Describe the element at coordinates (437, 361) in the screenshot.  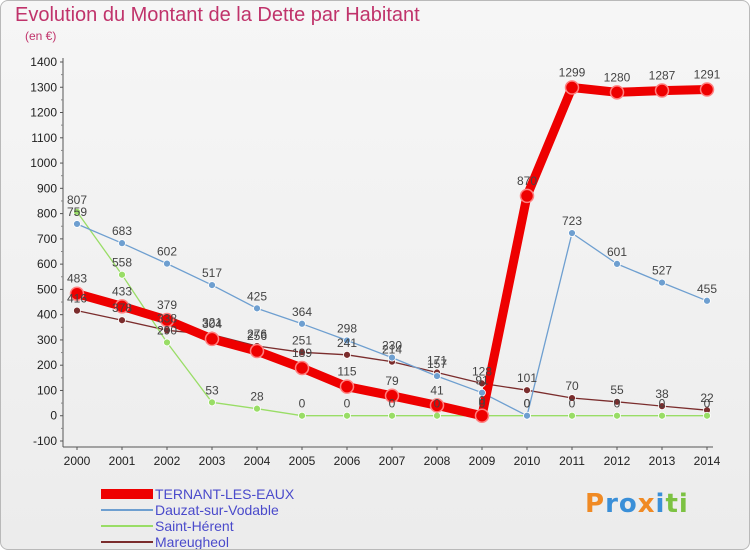
I see `data-label: 171` at that location.